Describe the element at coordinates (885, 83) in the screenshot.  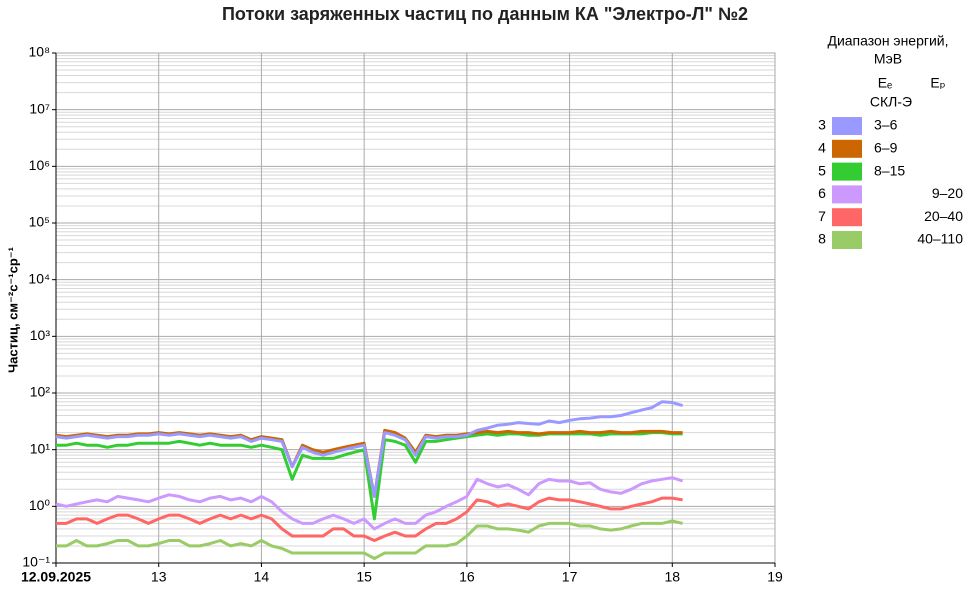
I see `legend-header: Eₑ` at that location.